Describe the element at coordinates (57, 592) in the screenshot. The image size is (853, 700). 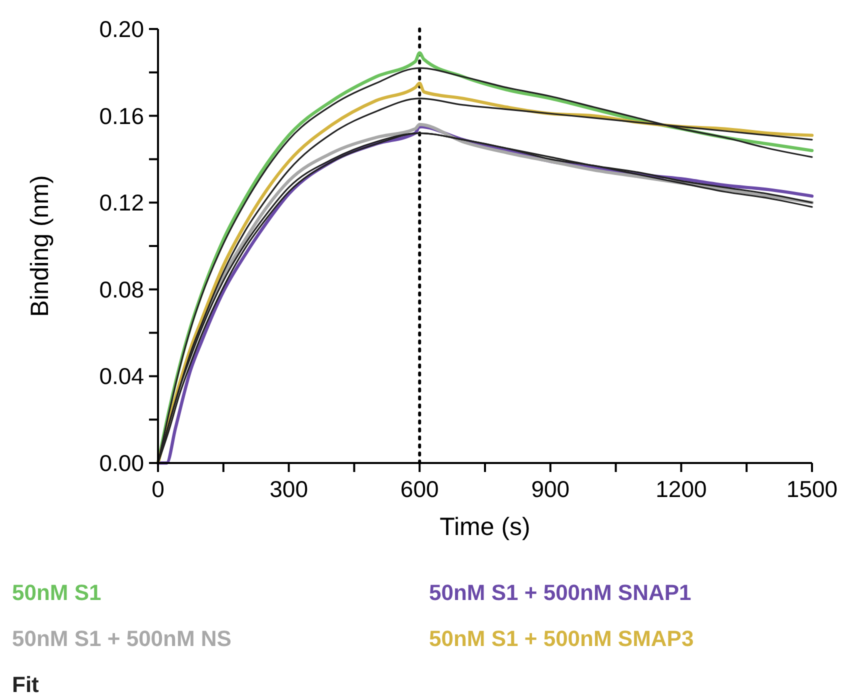
I see `text: 50nM S1` at that location.